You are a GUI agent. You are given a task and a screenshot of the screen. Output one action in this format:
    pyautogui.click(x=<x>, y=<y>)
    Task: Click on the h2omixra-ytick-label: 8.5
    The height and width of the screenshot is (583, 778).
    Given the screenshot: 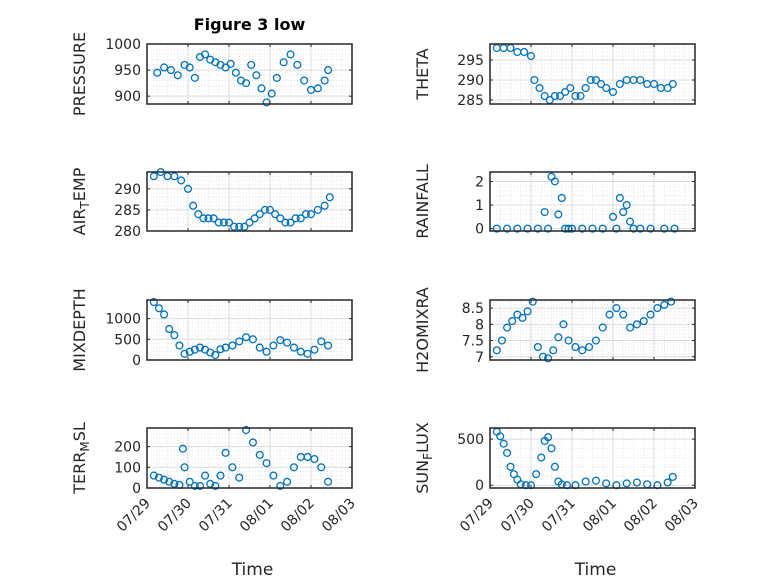 What is the action you would take?
    pyautogui.click(x=473, y=309)
    